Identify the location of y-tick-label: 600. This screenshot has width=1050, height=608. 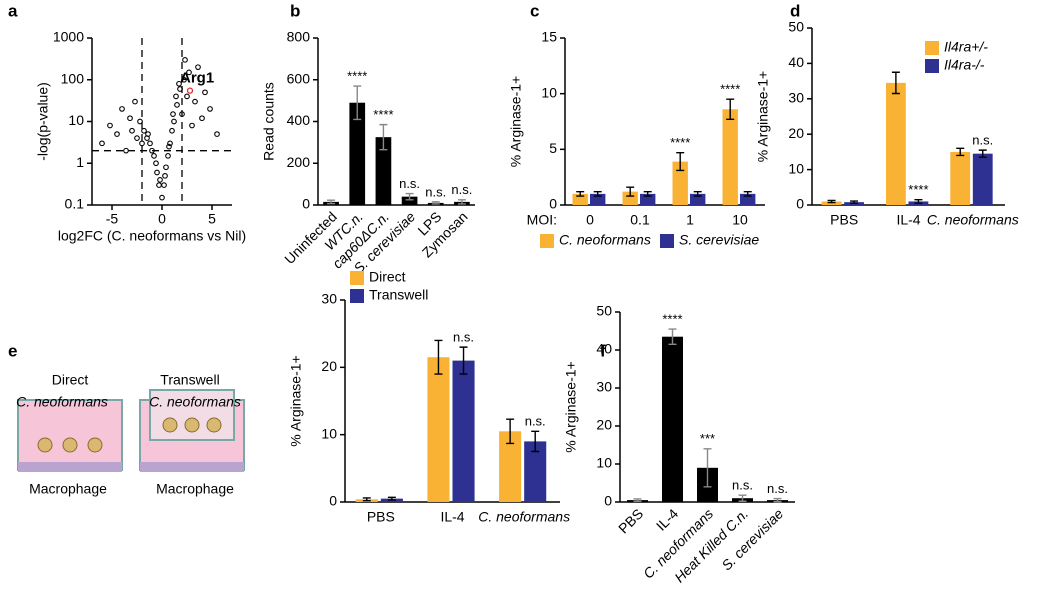
(299, 78).